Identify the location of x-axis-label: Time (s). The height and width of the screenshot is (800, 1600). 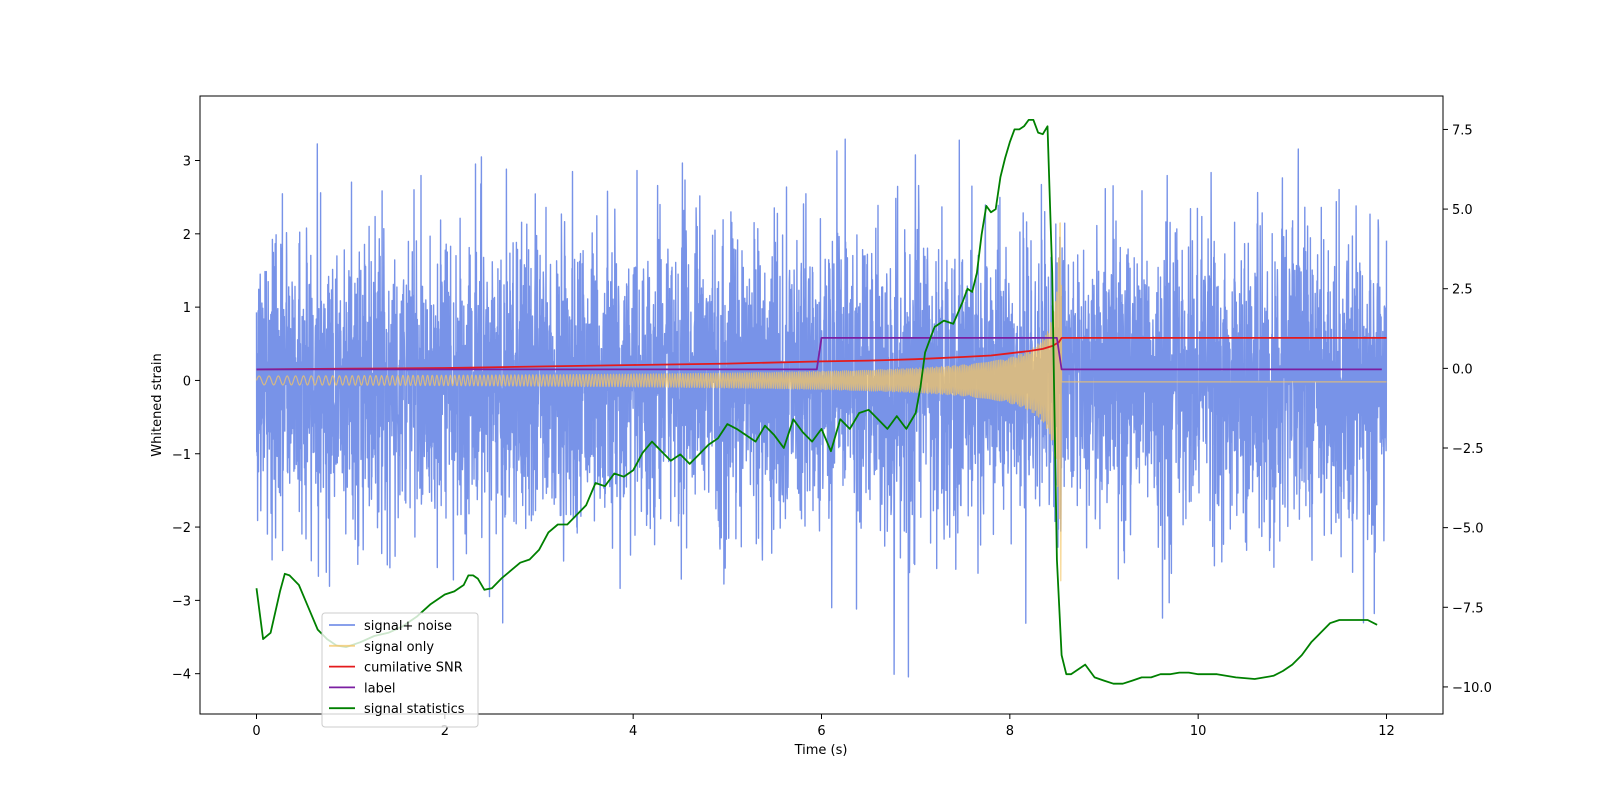
(821, 750).